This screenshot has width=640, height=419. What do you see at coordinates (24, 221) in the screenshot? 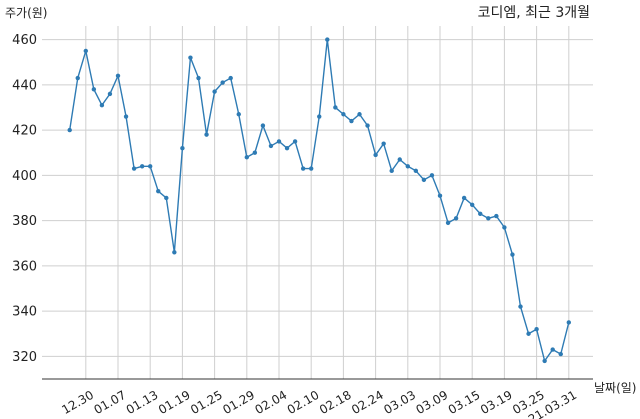
I see `y-tick-label: 380` at bounding box center [24, 221].